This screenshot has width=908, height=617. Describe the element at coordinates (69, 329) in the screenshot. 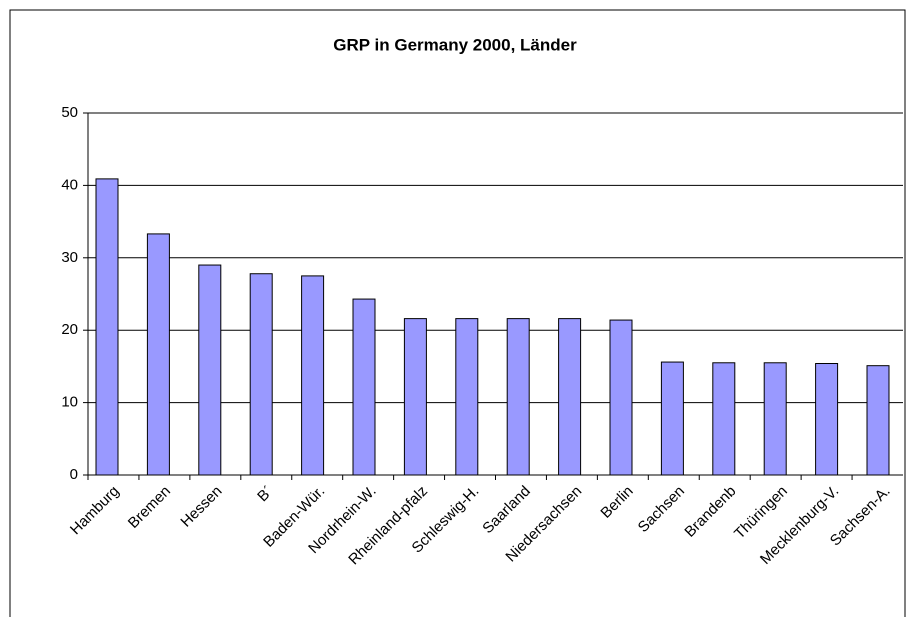

I see `y-tick-label: 20` at that location.